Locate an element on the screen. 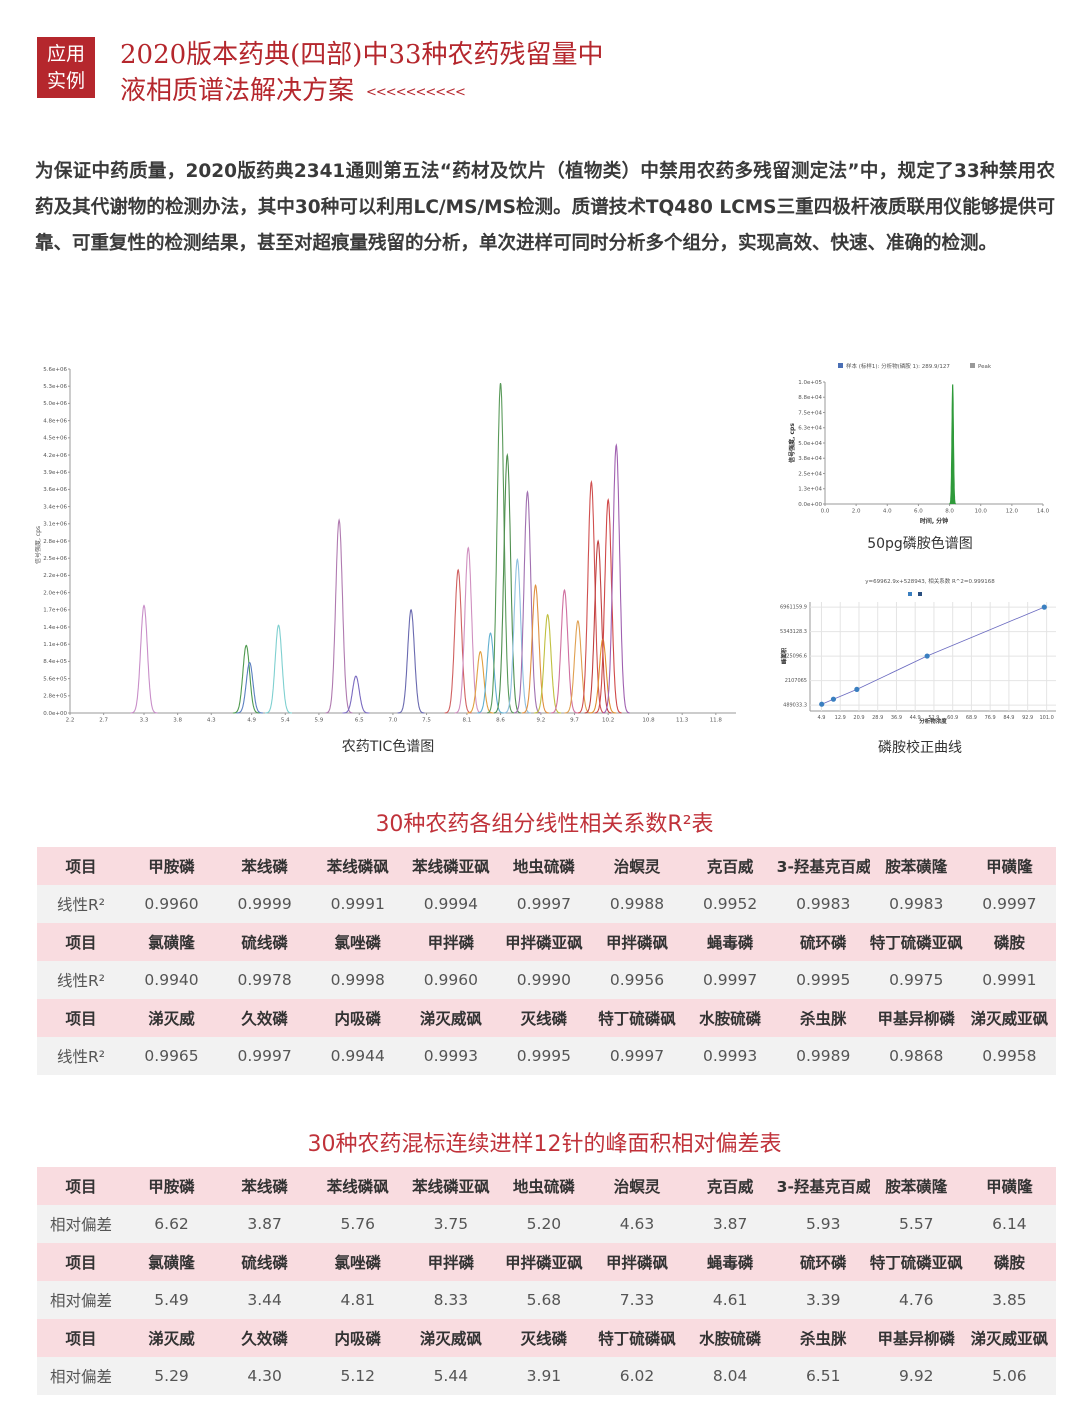 The width and height of the screenshot is (1089, 1410). x-tick-label: 52.9 is located at coordinates (933, 718).